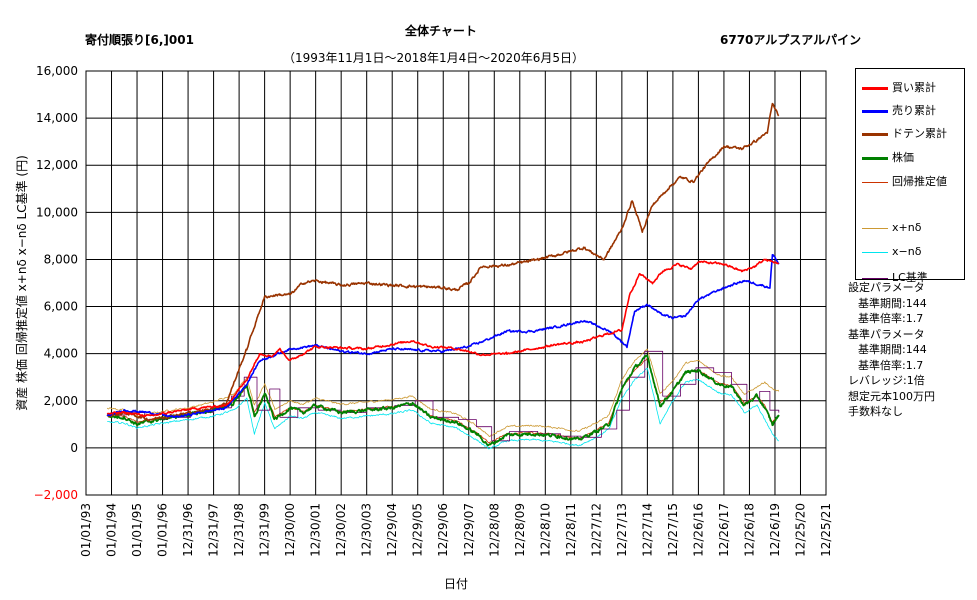 This screenshot has width=977, height=600. Describe the element at coordinates (775, 530) in the screenshot. I see `x-tick-label: 12/26/19` at that location.